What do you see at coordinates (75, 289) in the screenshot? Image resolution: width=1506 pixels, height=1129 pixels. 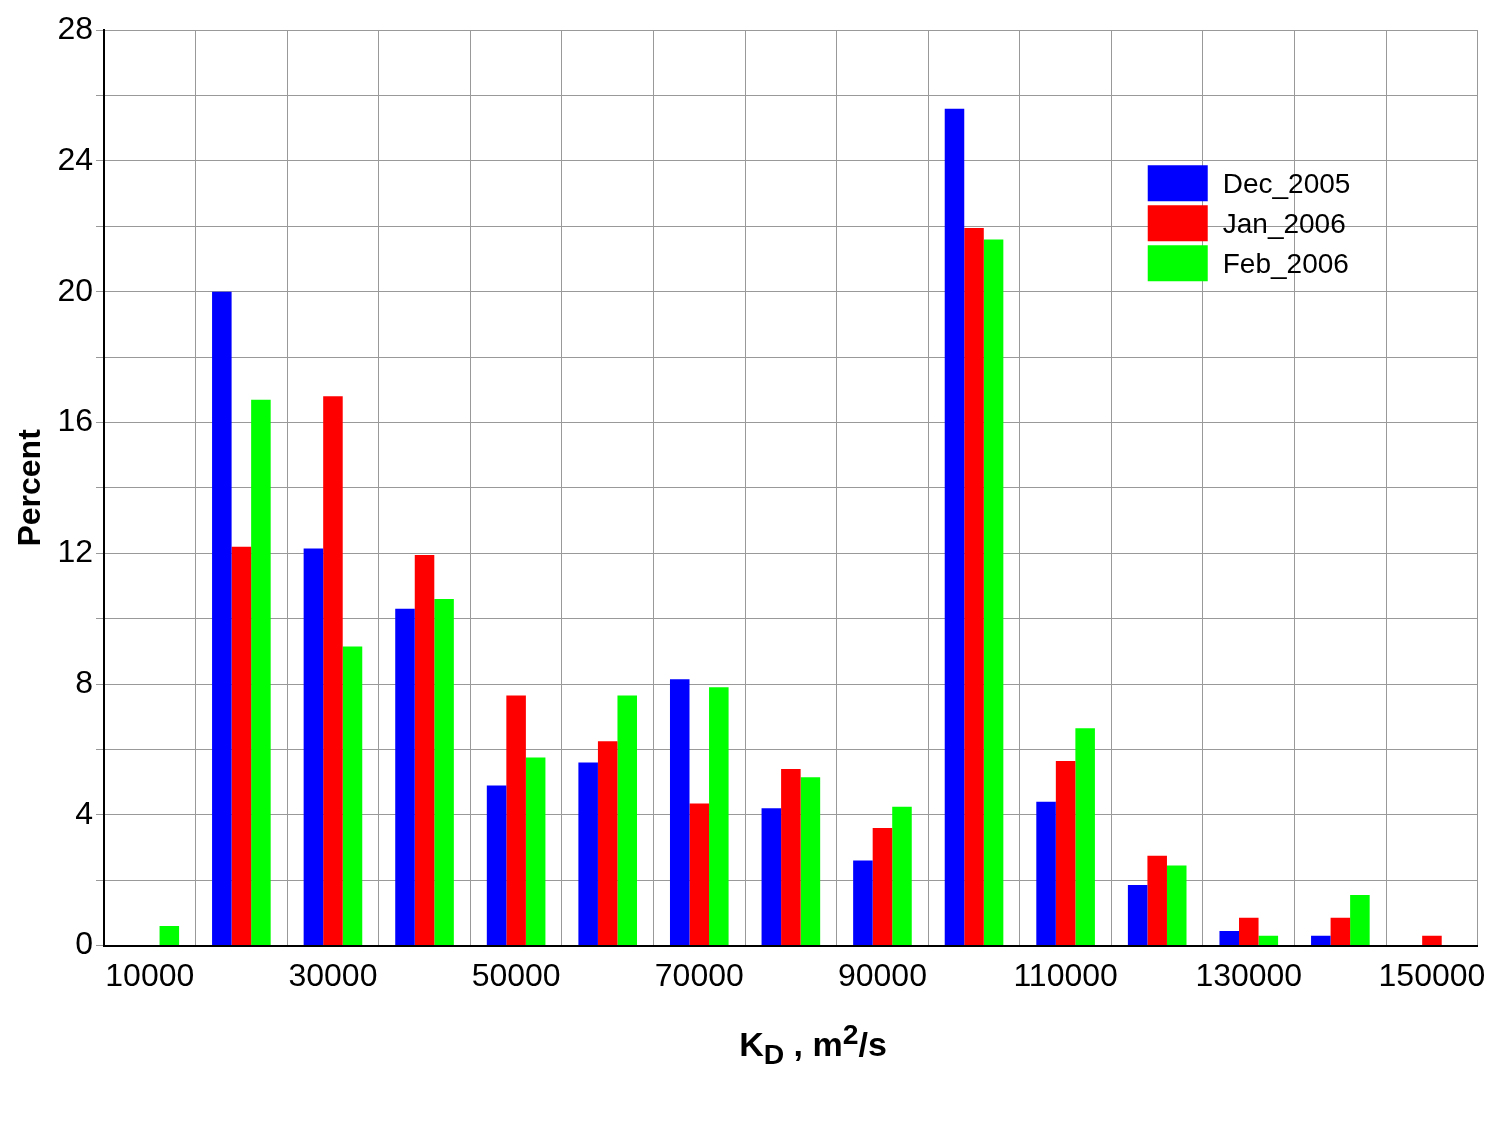 I see `y-tick-label: 20` at bounding box center [75, 289].